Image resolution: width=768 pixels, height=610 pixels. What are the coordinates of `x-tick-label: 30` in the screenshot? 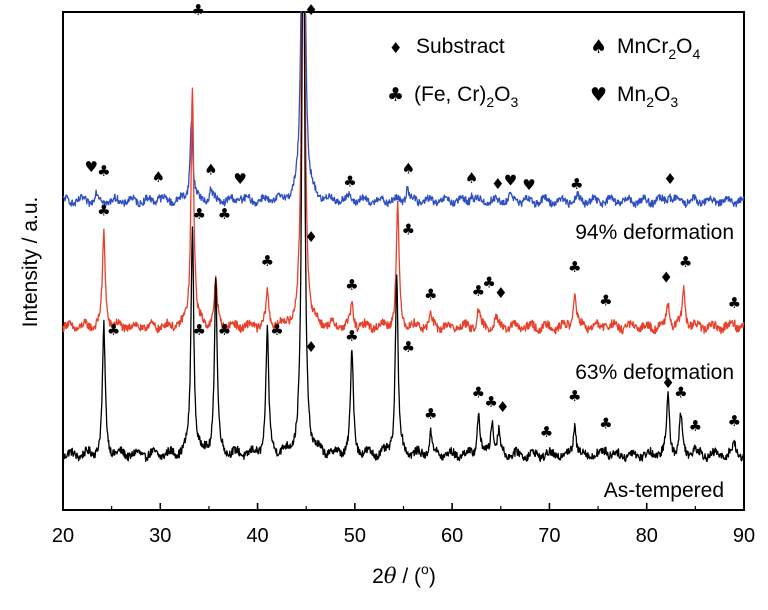 It's located at (160, 536).